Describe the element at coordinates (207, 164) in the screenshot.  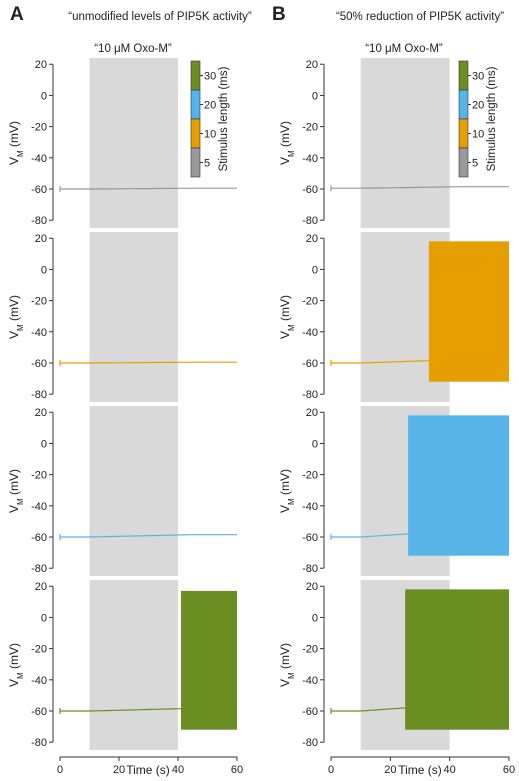
I see `colorbar-a-tick-label: 5` at that location.